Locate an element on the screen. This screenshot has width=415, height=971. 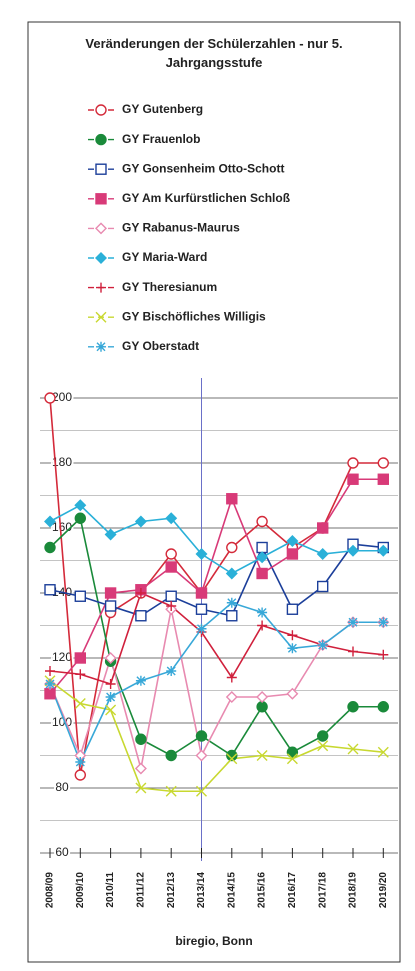
legend-label: GY Gonsenheim Otto-Schott is located at coordinates (203, 168).